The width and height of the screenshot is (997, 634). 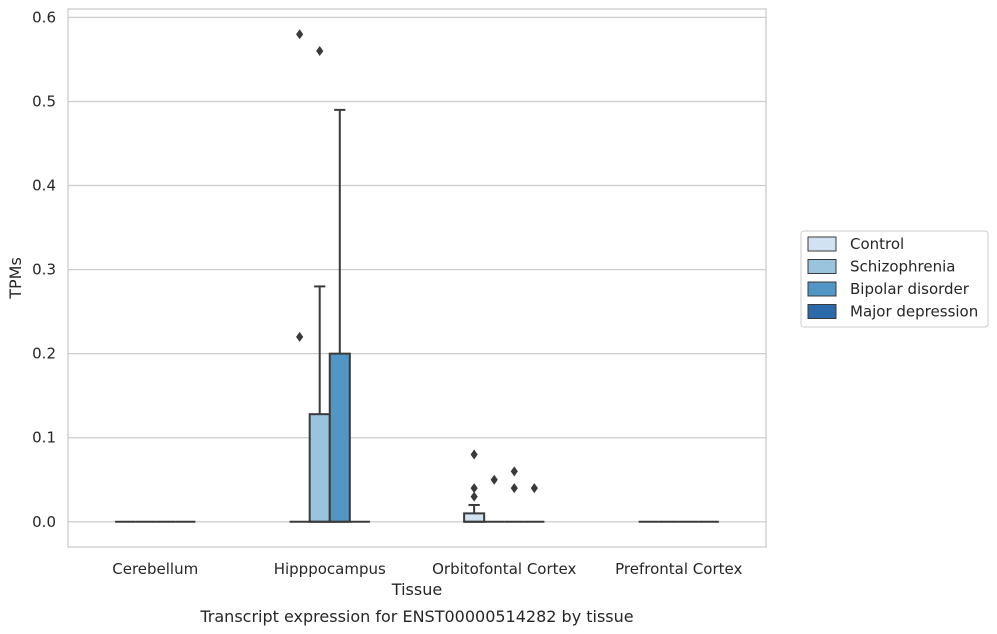 I want to click on y-tick-label: 0.6, so click(x=44, y=17).